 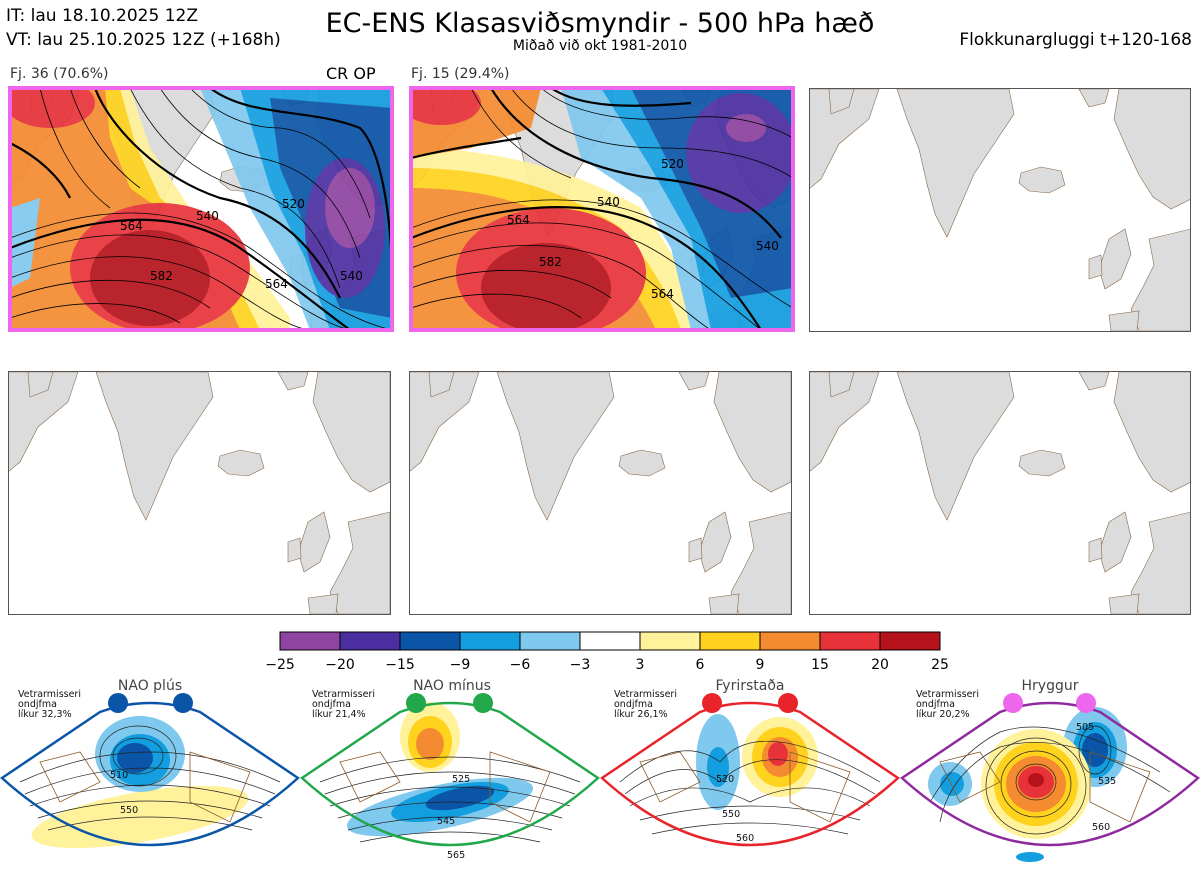 What do you see at coordinates (641, 714) in the screenshot?
I see `regime-probability: líkur 26,1%` at bounding box center [641, 714].